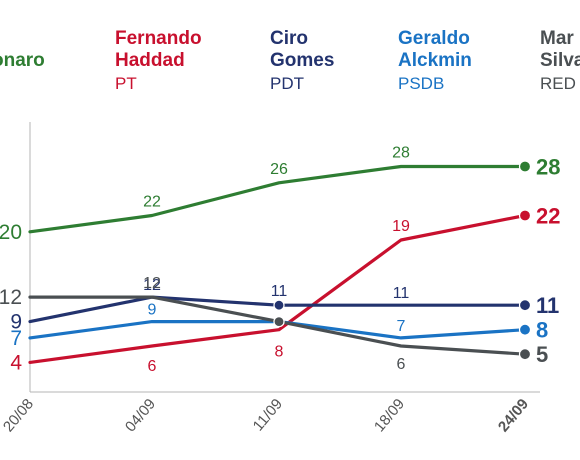 The image size is (580, 460). What do you see at coordinates (287, 83) in the screenshot?
I see `legend-party-ciro-gomes: PDT` at bounding box center [287, 83].